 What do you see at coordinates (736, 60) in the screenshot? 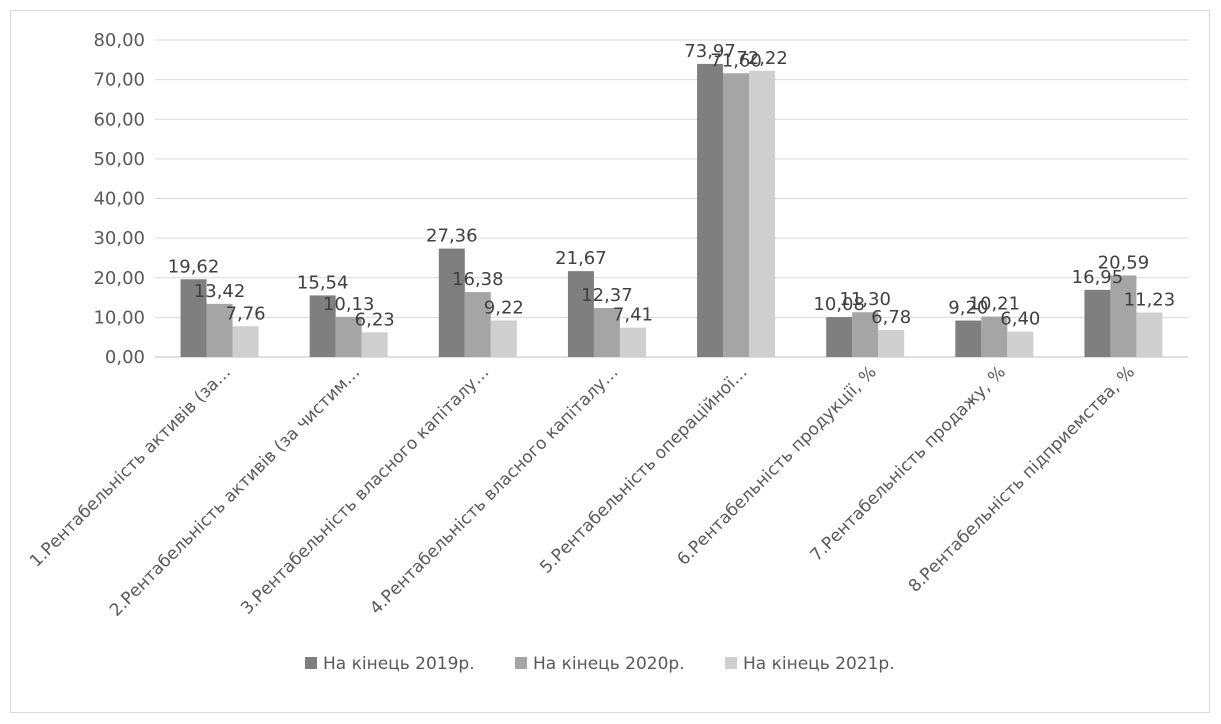
I see `data-label: 71,60` at bounding box center [736, 60].